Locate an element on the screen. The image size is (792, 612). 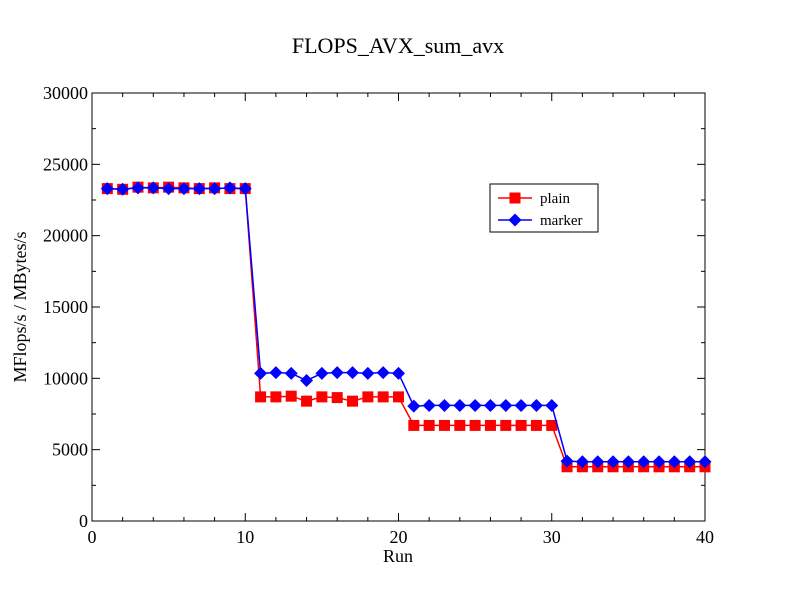
y-axis-label: MFlops/s / MBytes/s is located at coordinates (20, 306).